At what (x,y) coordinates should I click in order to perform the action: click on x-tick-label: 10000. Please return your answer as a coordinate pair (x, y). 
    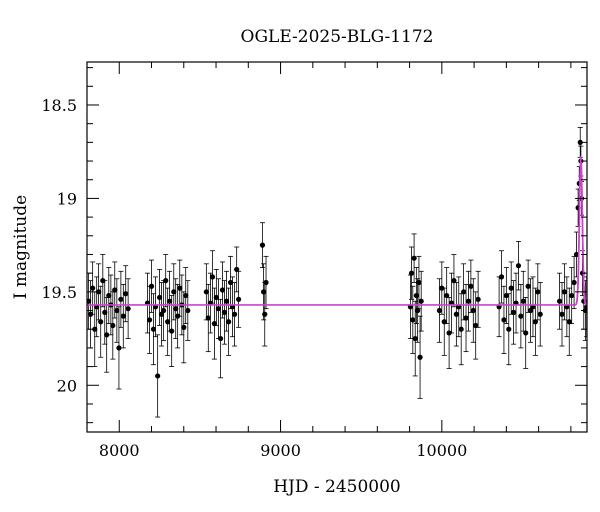
    Looking at the image, I should click on (441, 450).